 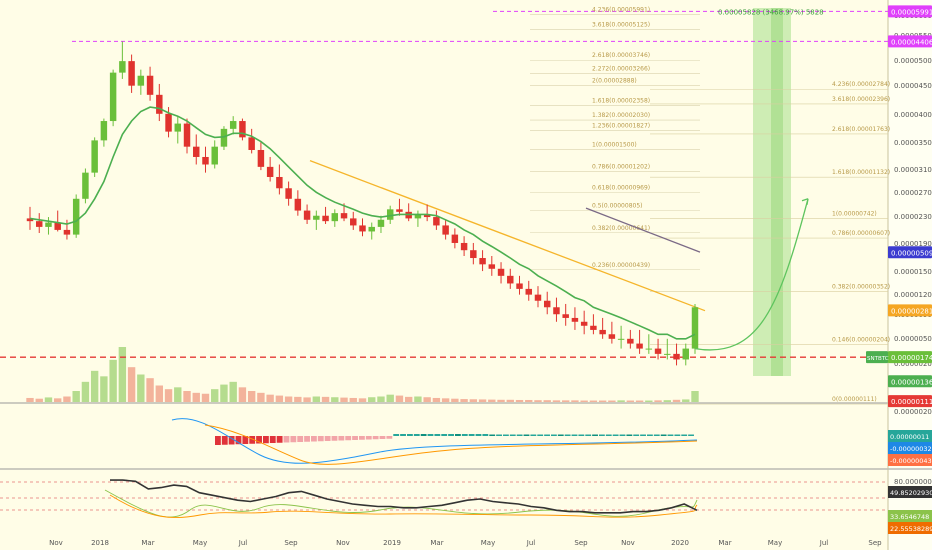 What do you see at coordinates (911, 529) in the screenshot?
I see `rsi-tag-label: 22.55538289` at bounding box center [911, 529].